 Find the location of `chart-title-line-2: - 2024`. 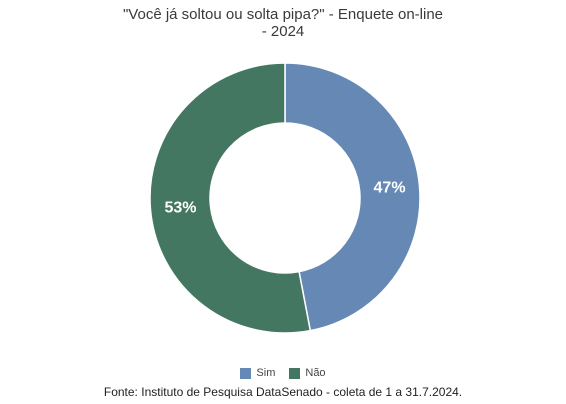

chart-title-line-2: - 2024 is located at coordinates (283, 31).